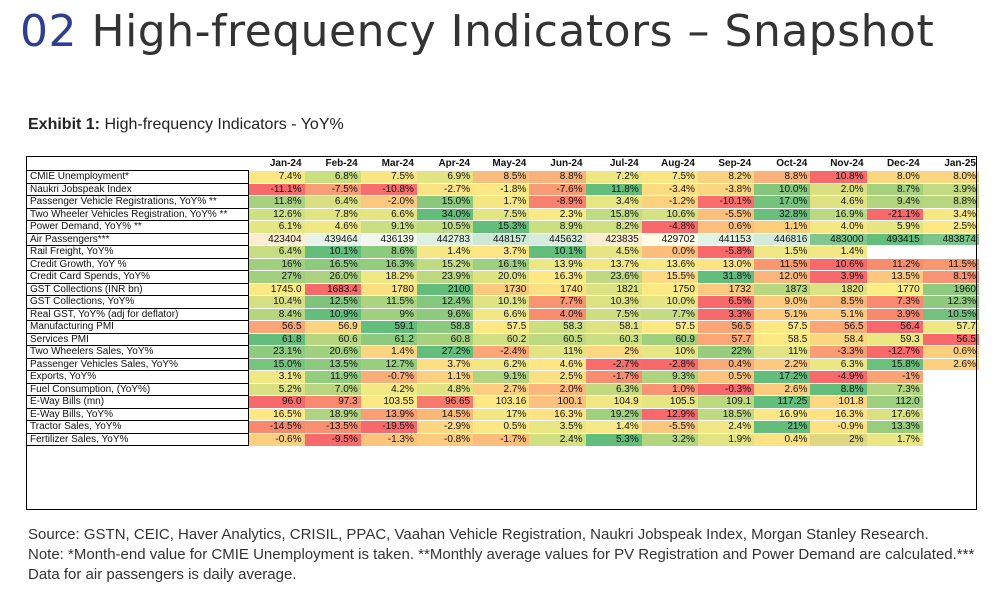 The height and width of the screenshot is (590, 1000). What do you see at coordinates (950, 351) in the screenshot?
I see `table-cell: 0.6%` at bounding box center [950, 351].